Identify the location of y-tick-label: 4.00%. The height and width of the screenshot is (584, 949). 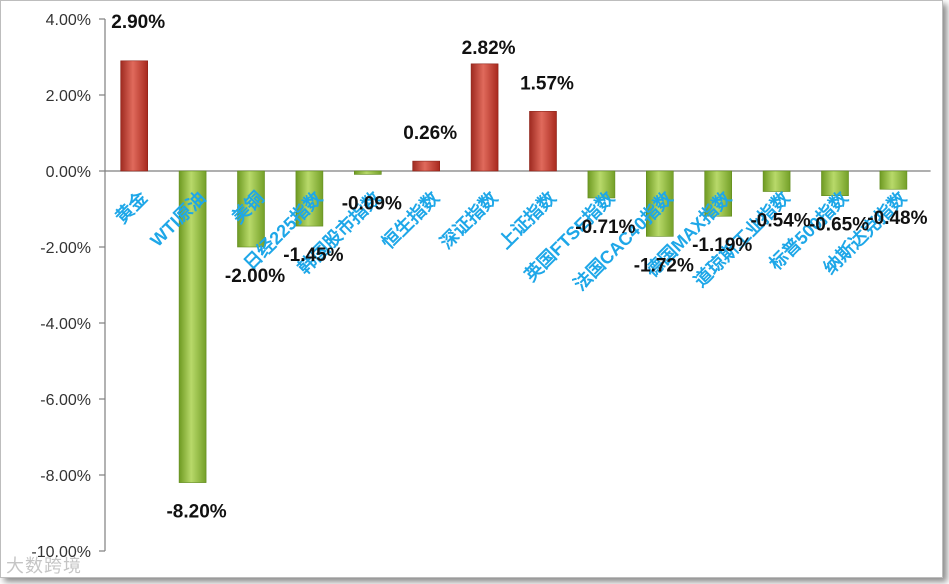
(68, 20).